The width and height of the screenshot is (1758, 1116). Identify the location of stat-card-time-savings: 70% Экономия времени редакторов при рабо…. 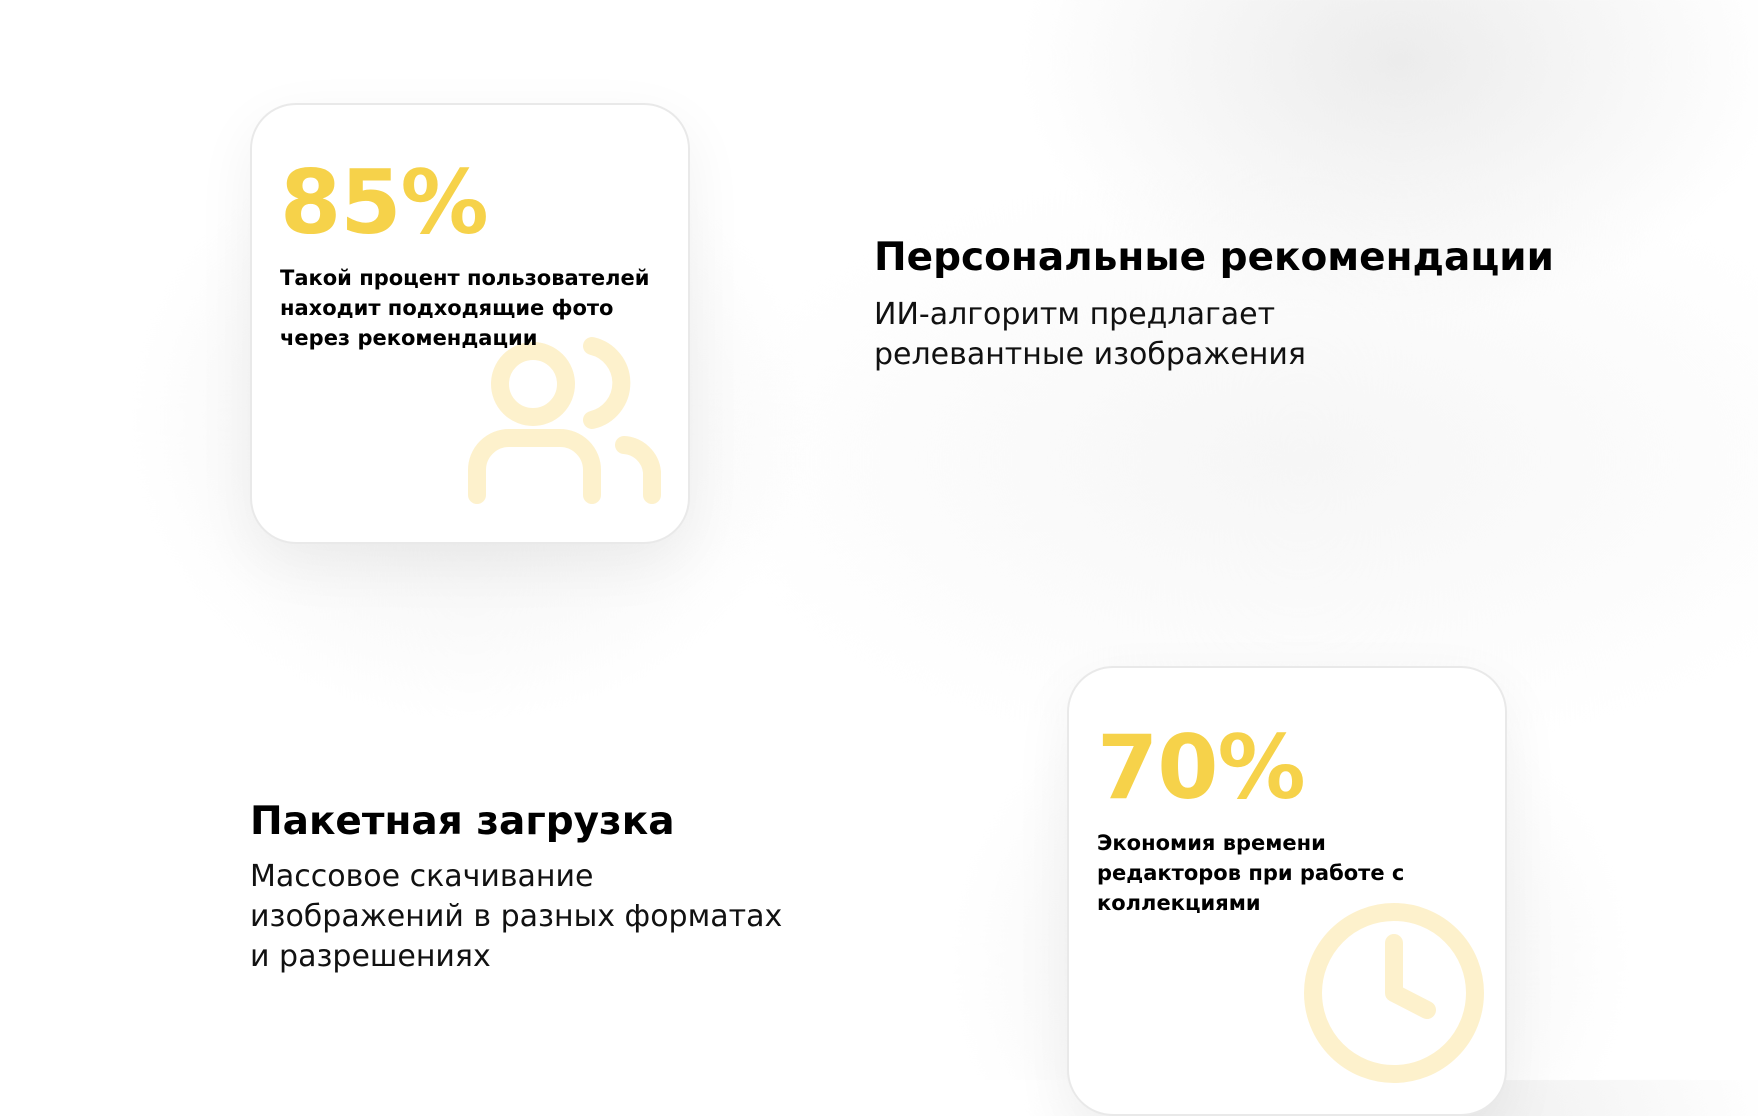
(1287, 891).